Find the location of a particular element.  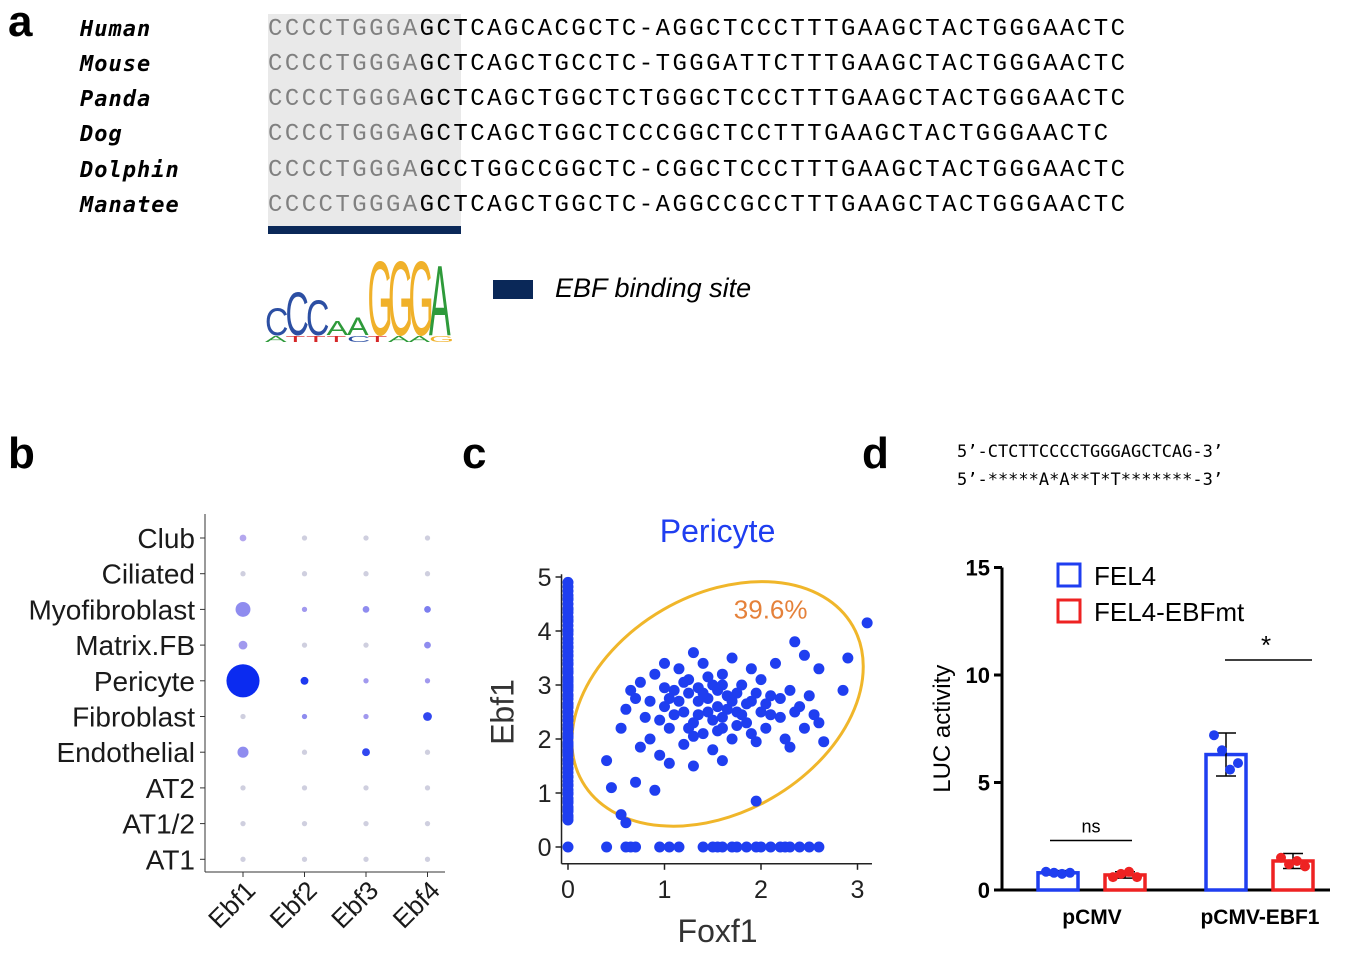

panel-label-a: a is located at coordinates (20, 23).